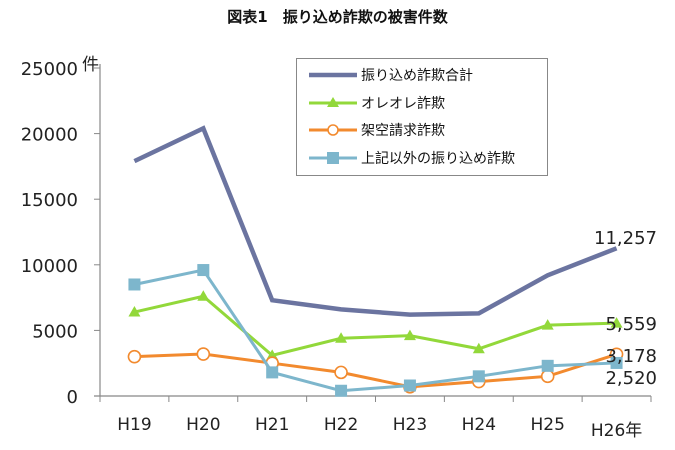 The height and width of the screenshot is (450, 675). I want to click on legend-item: 上記以外の振り込め詐欺, so click(411, 158).